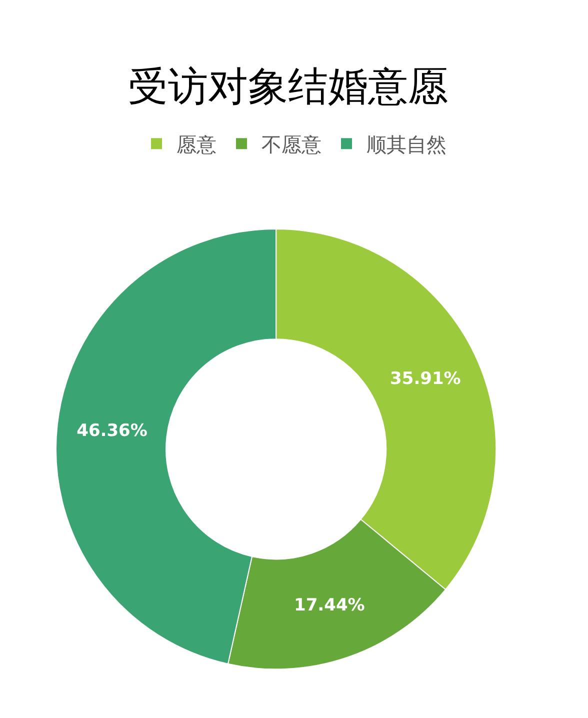 Image resolution: width=588 pixels, height=718 pixels. I want to click on data-label: 35.91%, so click(425, 378).